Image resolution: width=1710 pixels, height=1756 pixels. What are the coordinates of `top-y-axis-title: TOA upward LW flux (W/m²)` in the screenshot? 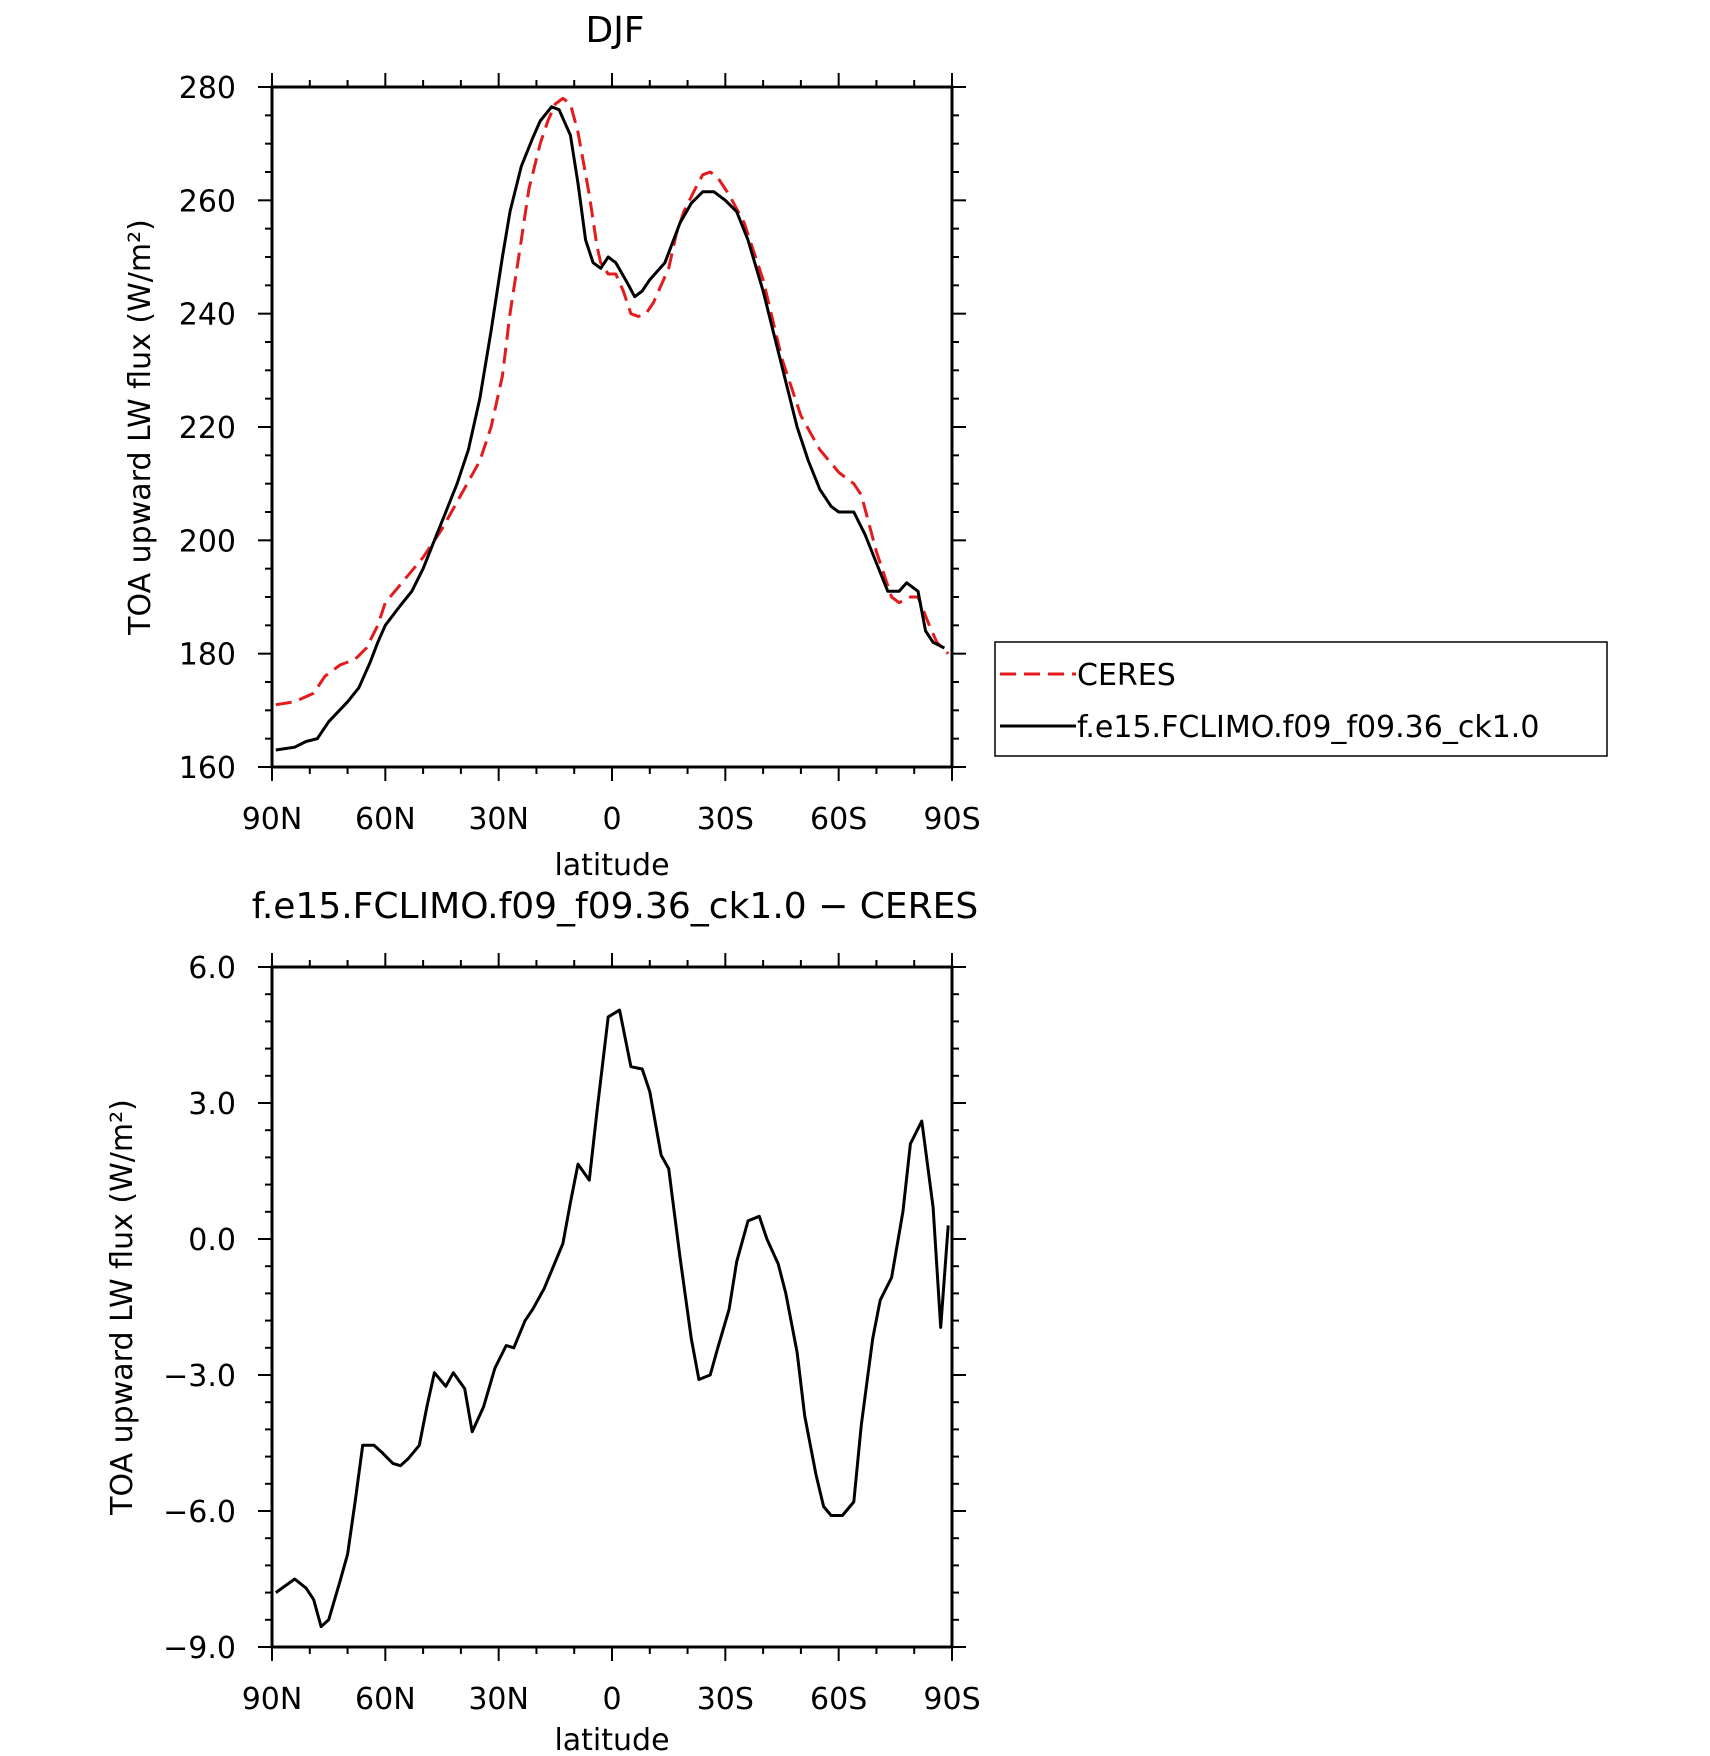 It's located at (140, 427).